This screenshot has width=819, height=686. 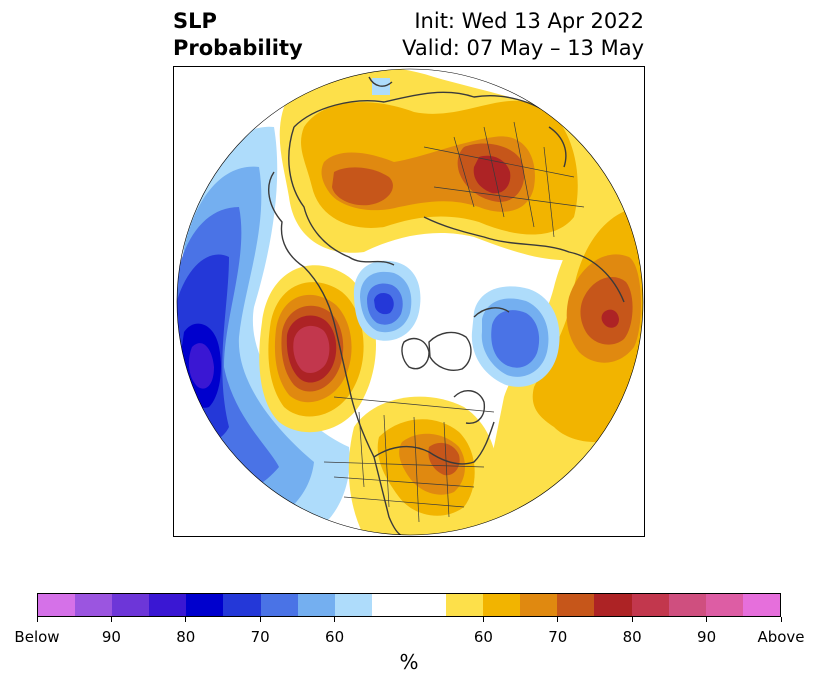 I want to click on colorbar-tick-label: Above, so click(x=781, y=637).